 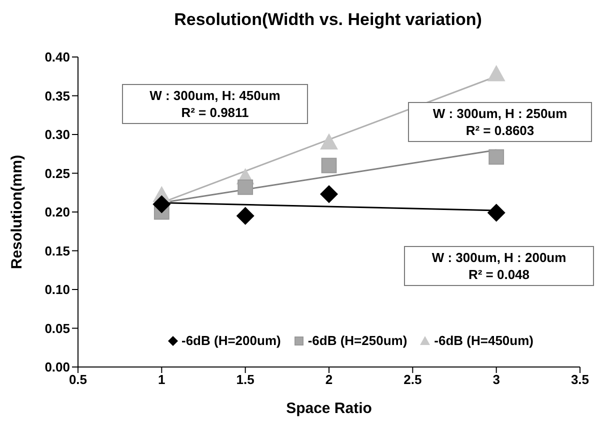 I want to click on x-tick-label: 1.5, so click(x=245, y=380).